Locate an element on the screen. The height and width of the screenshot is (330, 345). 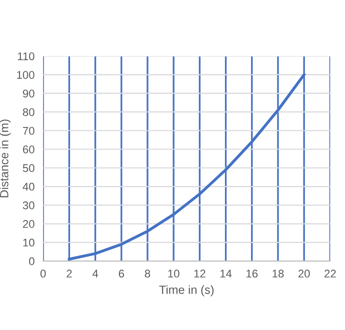
x-tick-label: 10 is located at coordinates (174, 274).